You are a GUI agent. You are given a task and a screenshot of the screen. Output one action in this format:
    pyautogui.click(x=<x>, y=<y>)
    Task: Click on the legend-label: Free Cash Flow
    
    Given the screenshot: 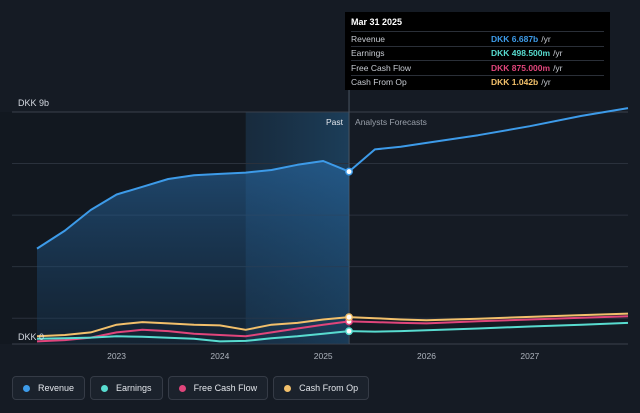 What is the action you would take?
    pyautogui.click(x=225, y=388)
    